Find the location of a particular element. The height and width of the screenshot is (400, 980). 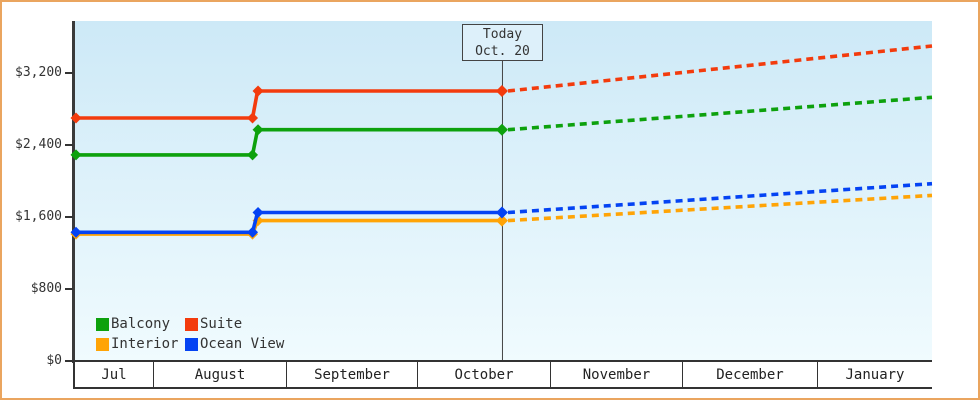

legend-item-interior: Interior is located at coordinates (140, 344).